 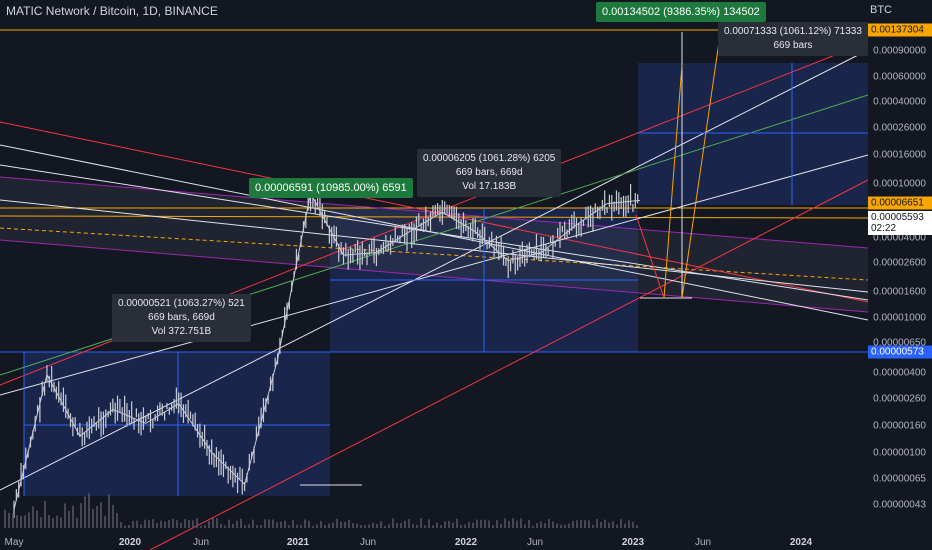 What do you see at coordinates (181, 331) in the screenshot?
I see `measure-label-line: Vol 372.751B` at bounding box center [181, 331].